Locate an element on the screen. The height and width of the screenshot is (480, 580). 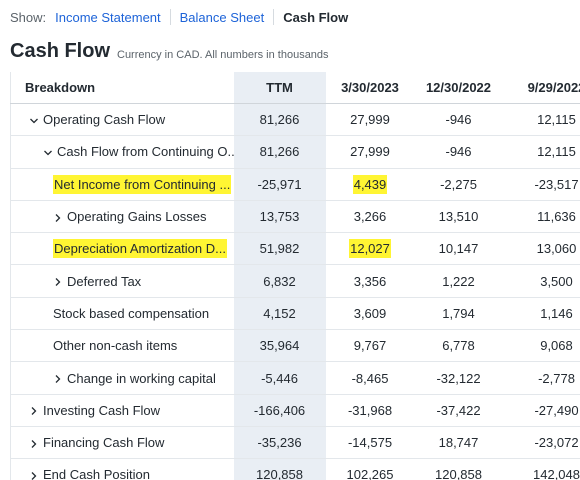
nav-tab: Balance Sheet is located at coordinates (222, 17).